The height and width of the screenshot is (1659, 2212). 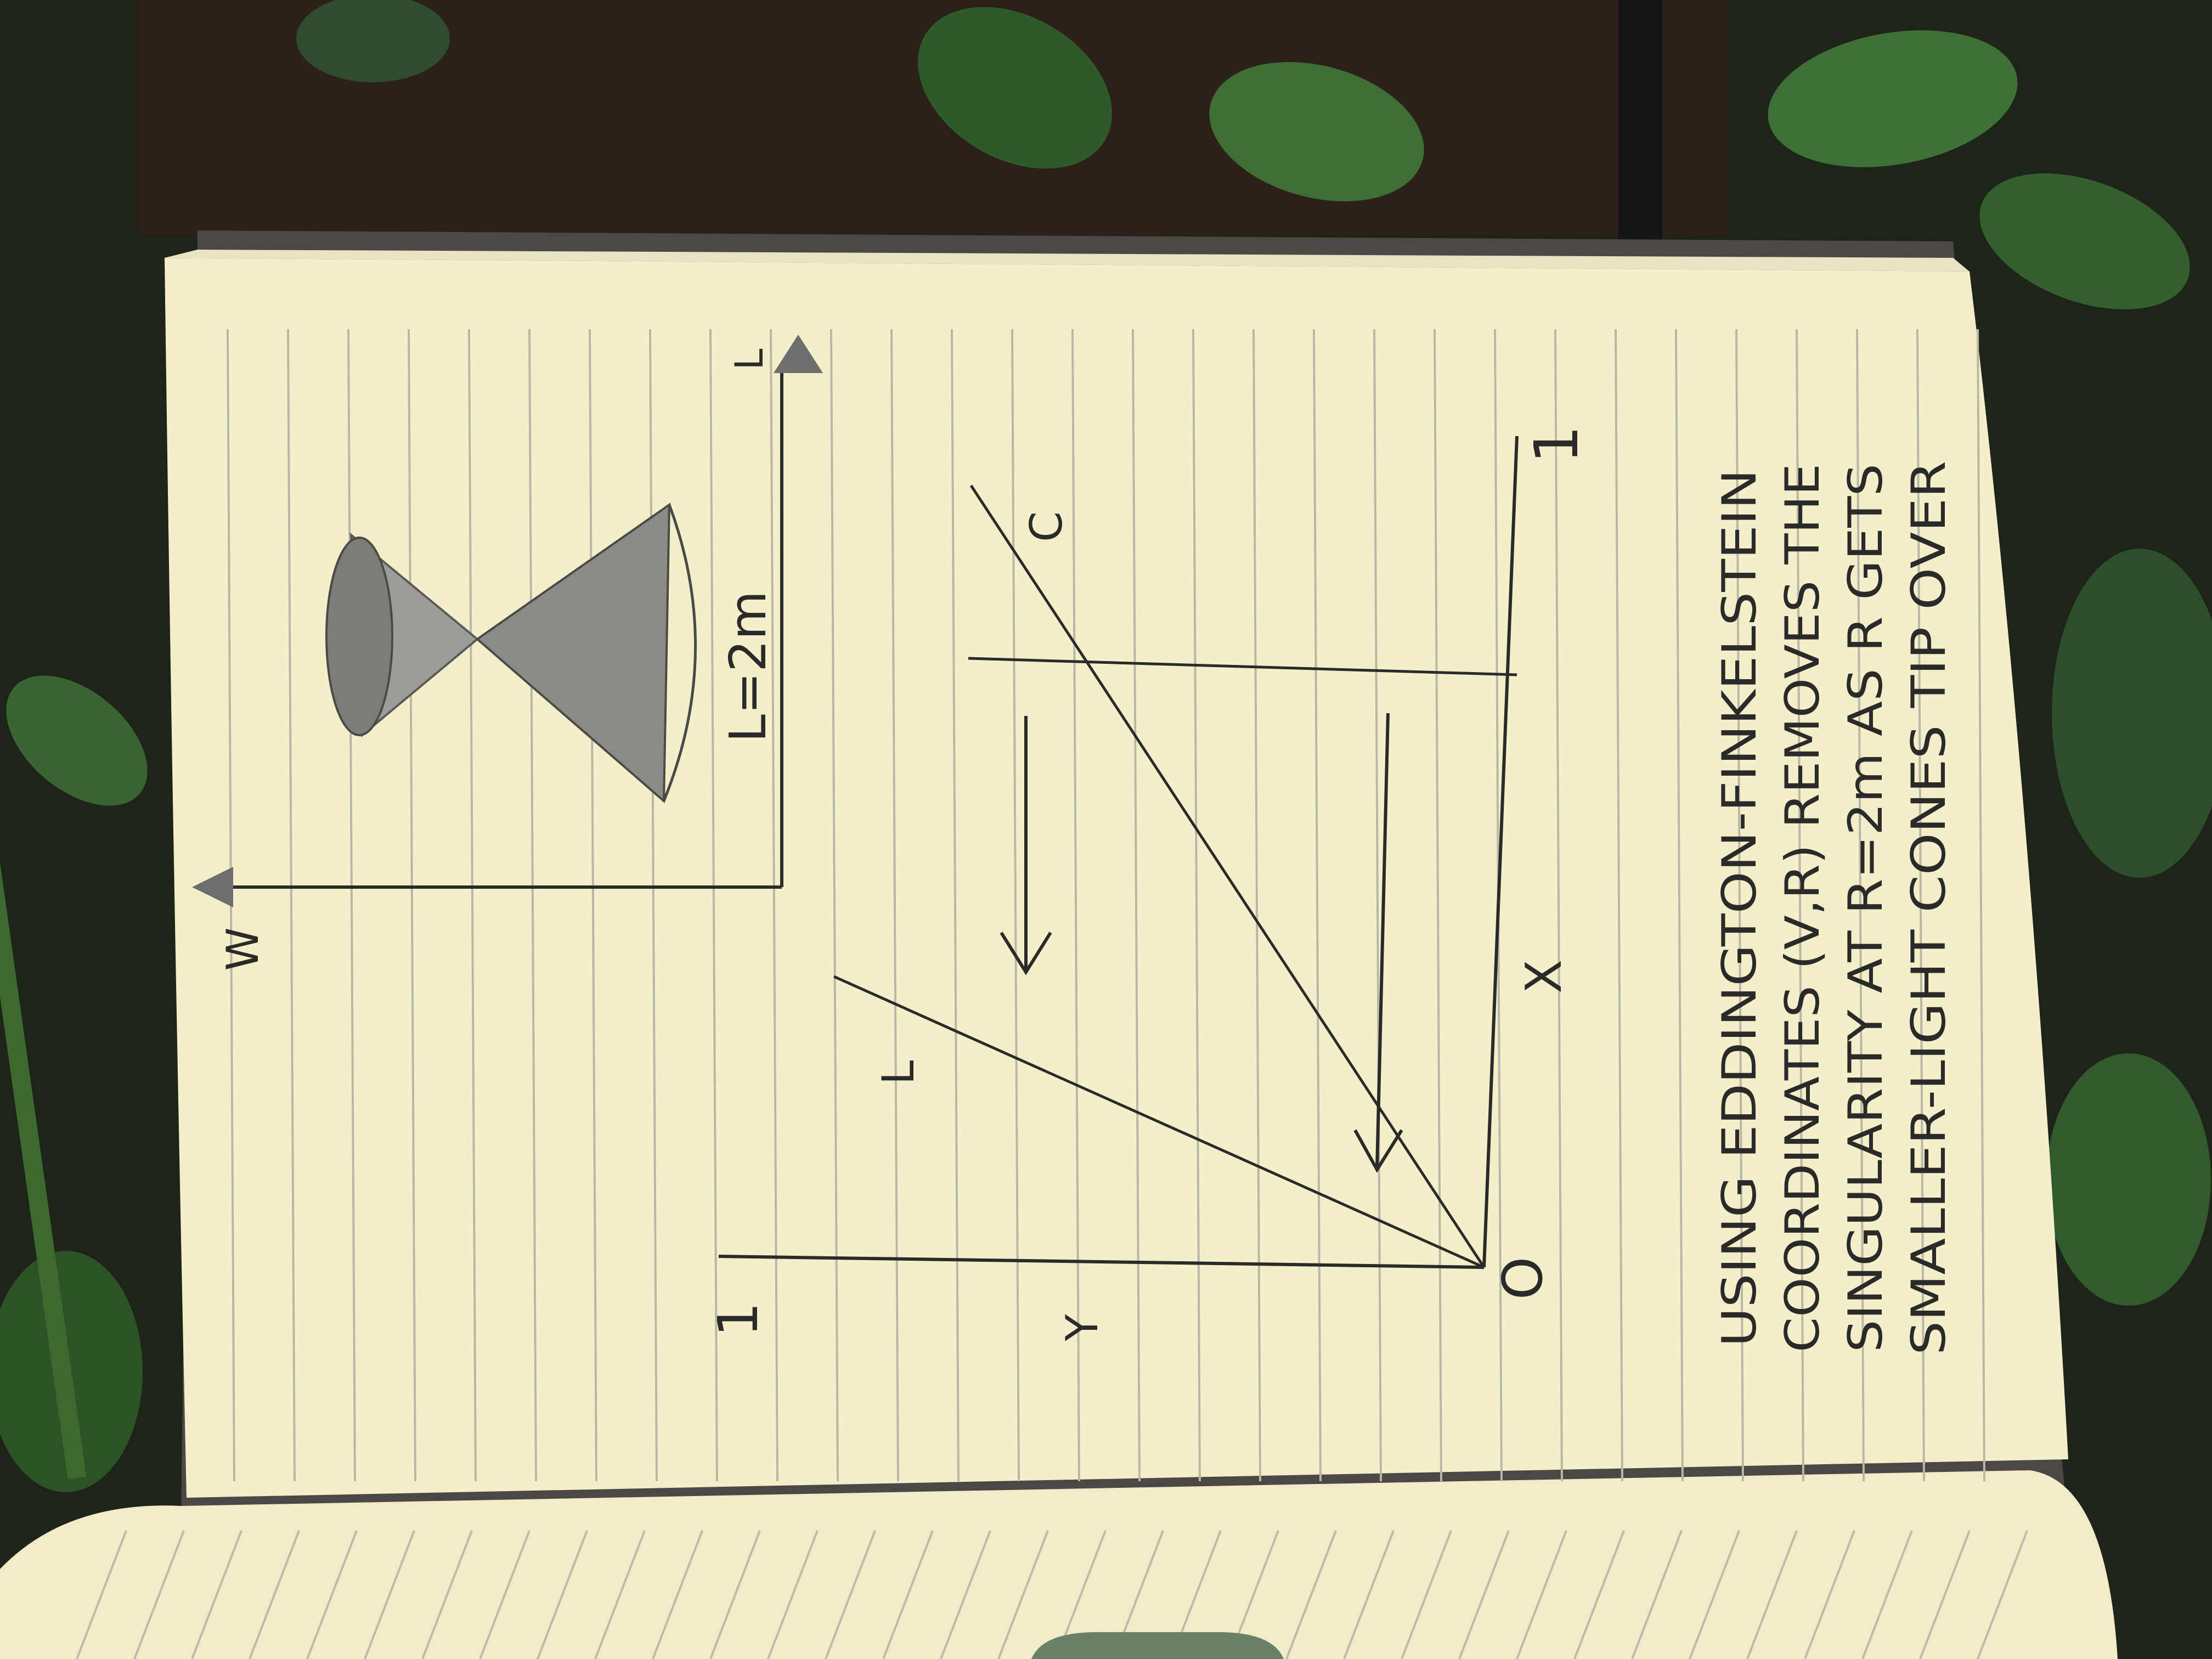 What do you see at coordinates (1865, 908) in the screenshot?
I see `note-line-3: SINGULARITY AT R=2m AS R GETS` at bounding box center [1865, 908].